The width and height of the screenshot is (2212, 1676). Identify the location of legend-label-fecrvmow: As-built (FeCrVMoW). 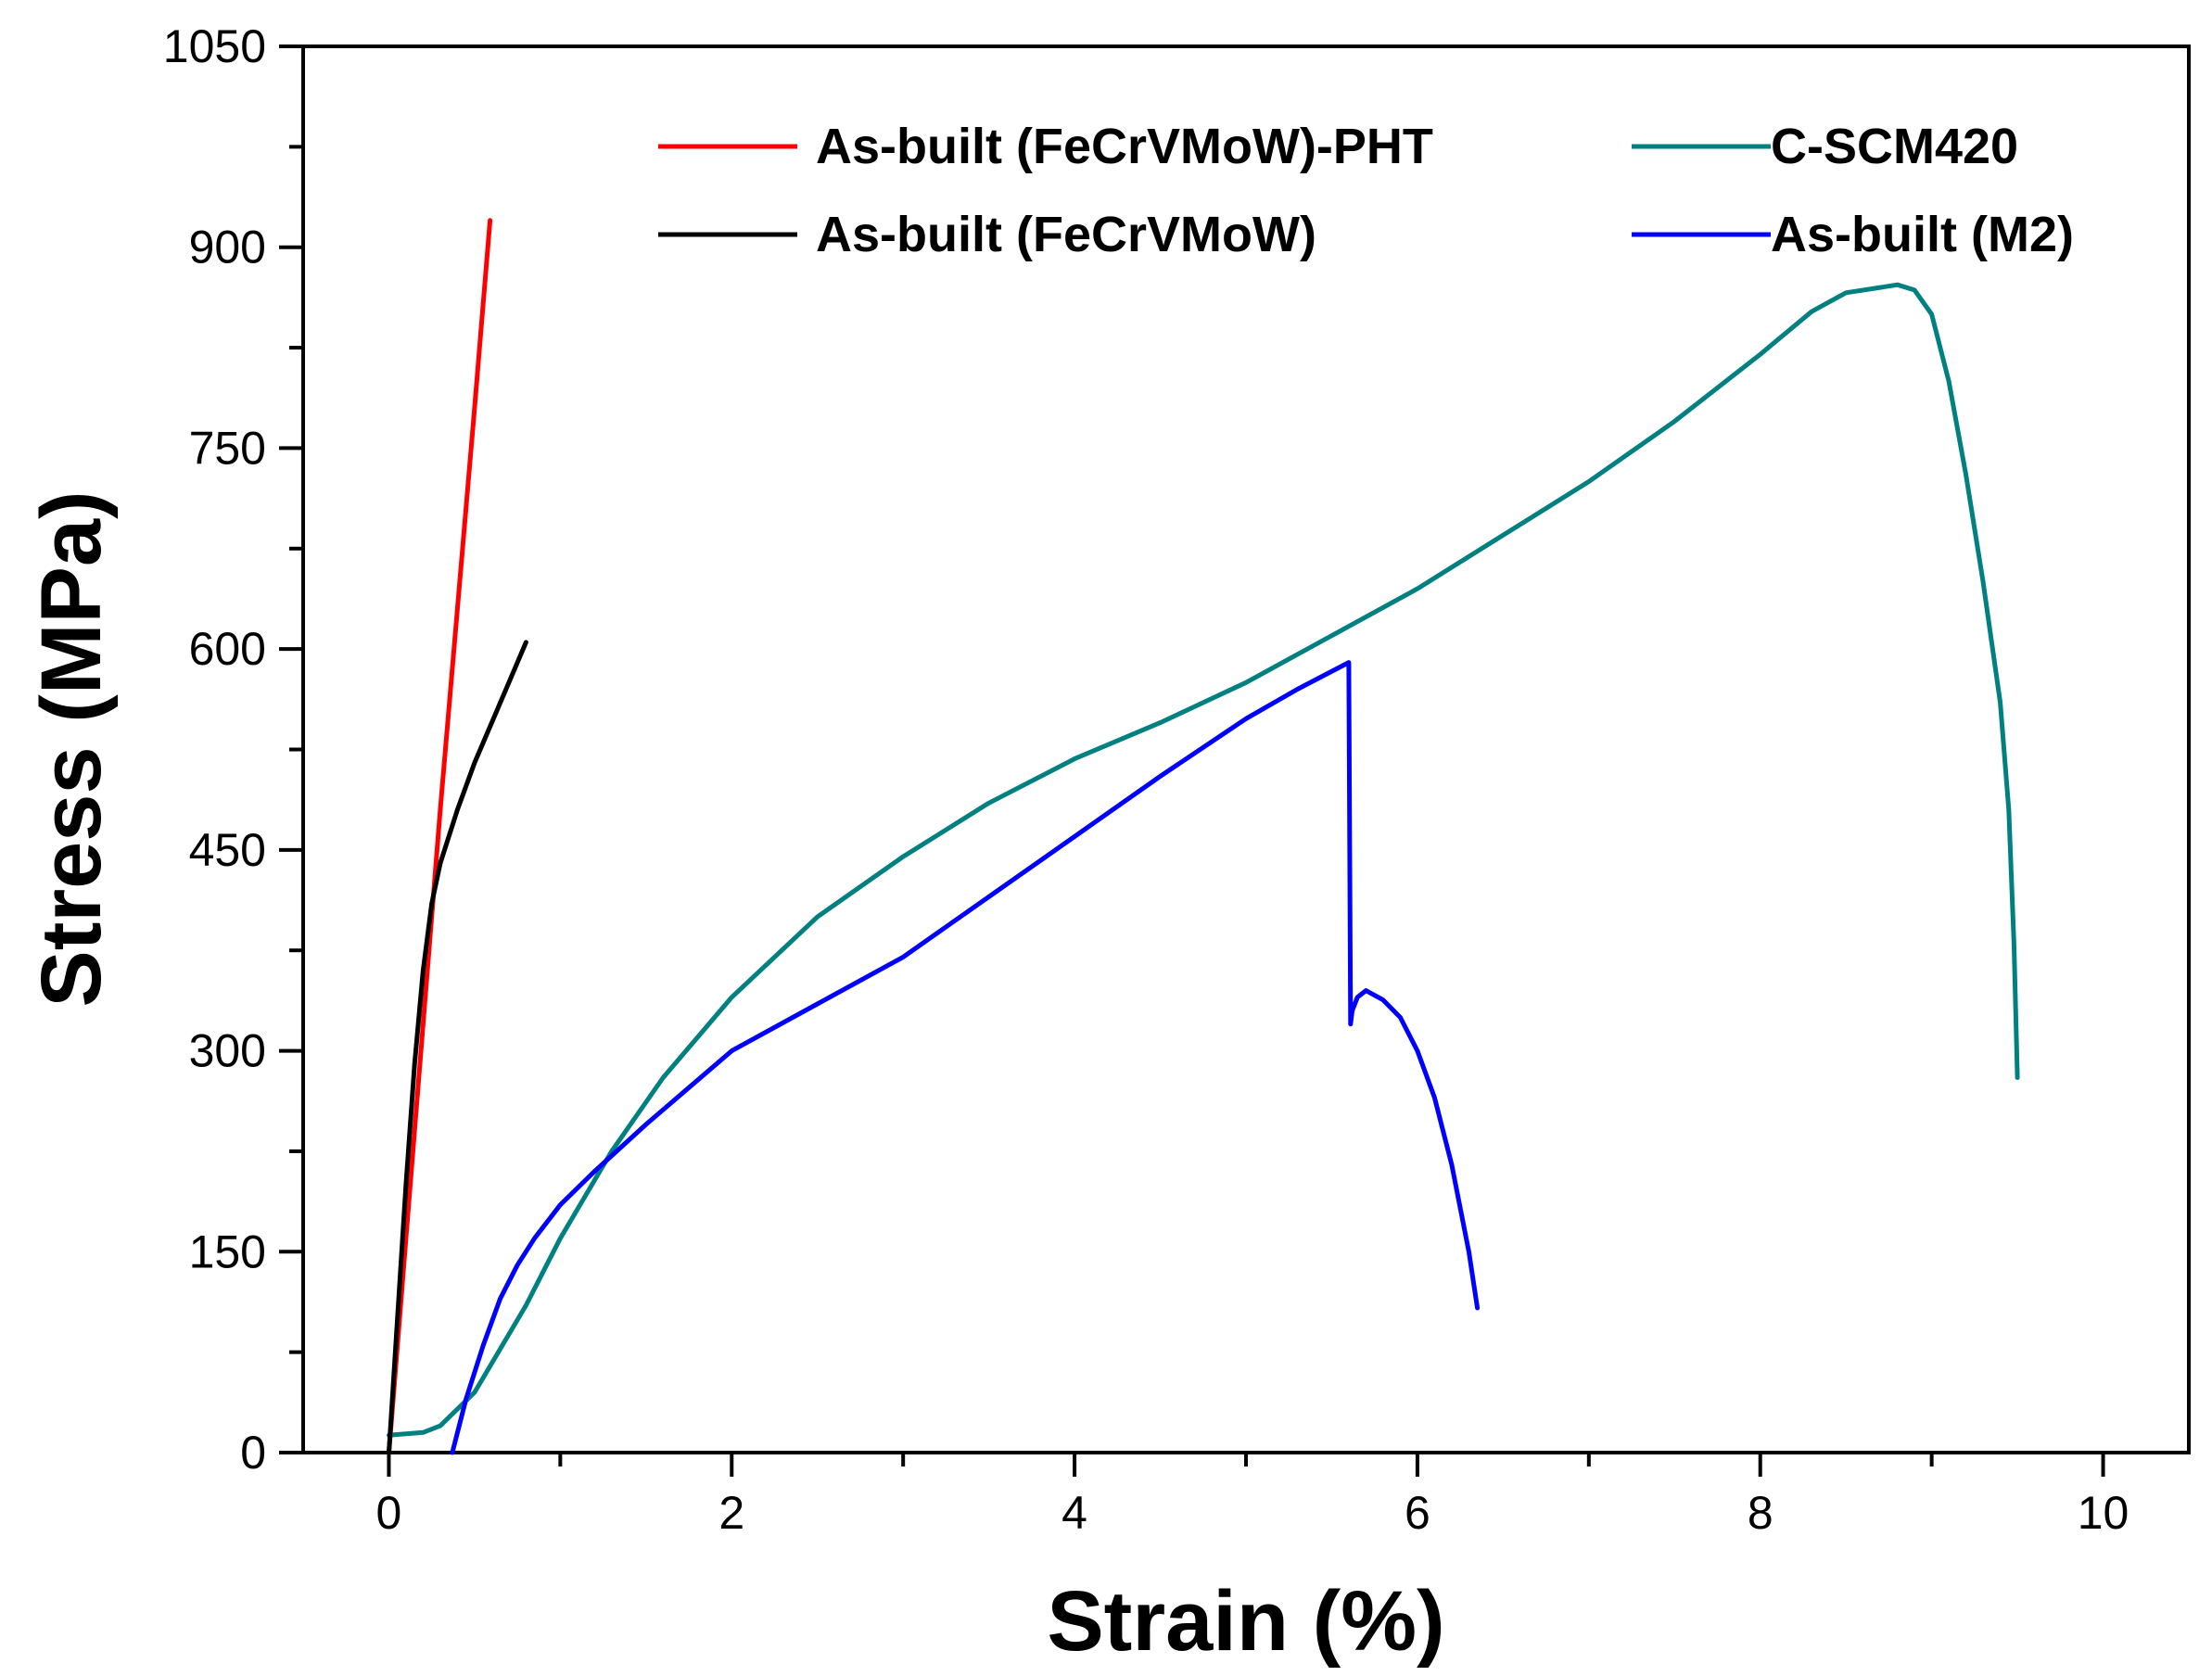
(1066, 234).